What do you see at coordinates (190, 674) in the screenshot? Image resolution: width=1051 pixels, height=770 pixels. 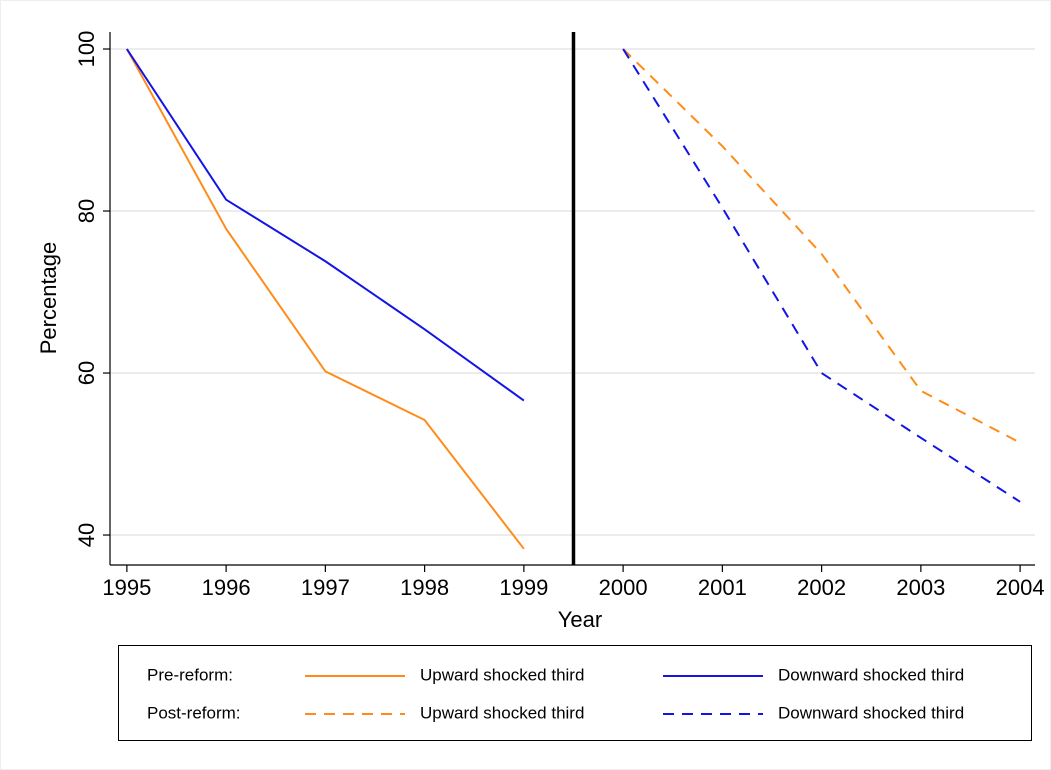 I see `legend-group-label: Pre-reform:` at bounding box center [190, 674].